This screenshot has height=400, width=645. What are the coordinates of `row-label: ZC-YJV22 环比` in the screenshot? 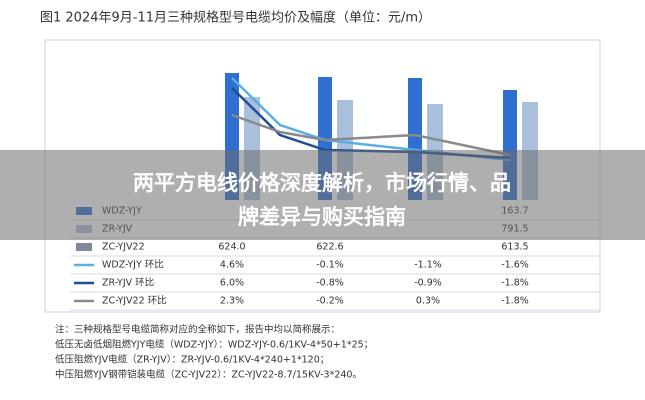 It's located at (134, 301).